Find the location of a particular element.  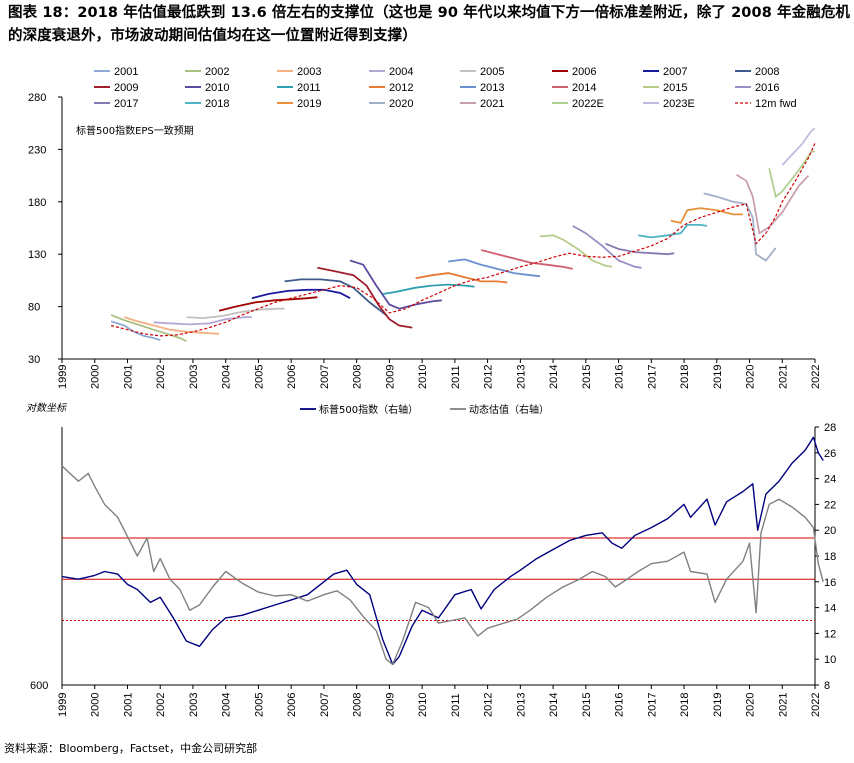

series-line-2004 is located at coordinates (202, 321).